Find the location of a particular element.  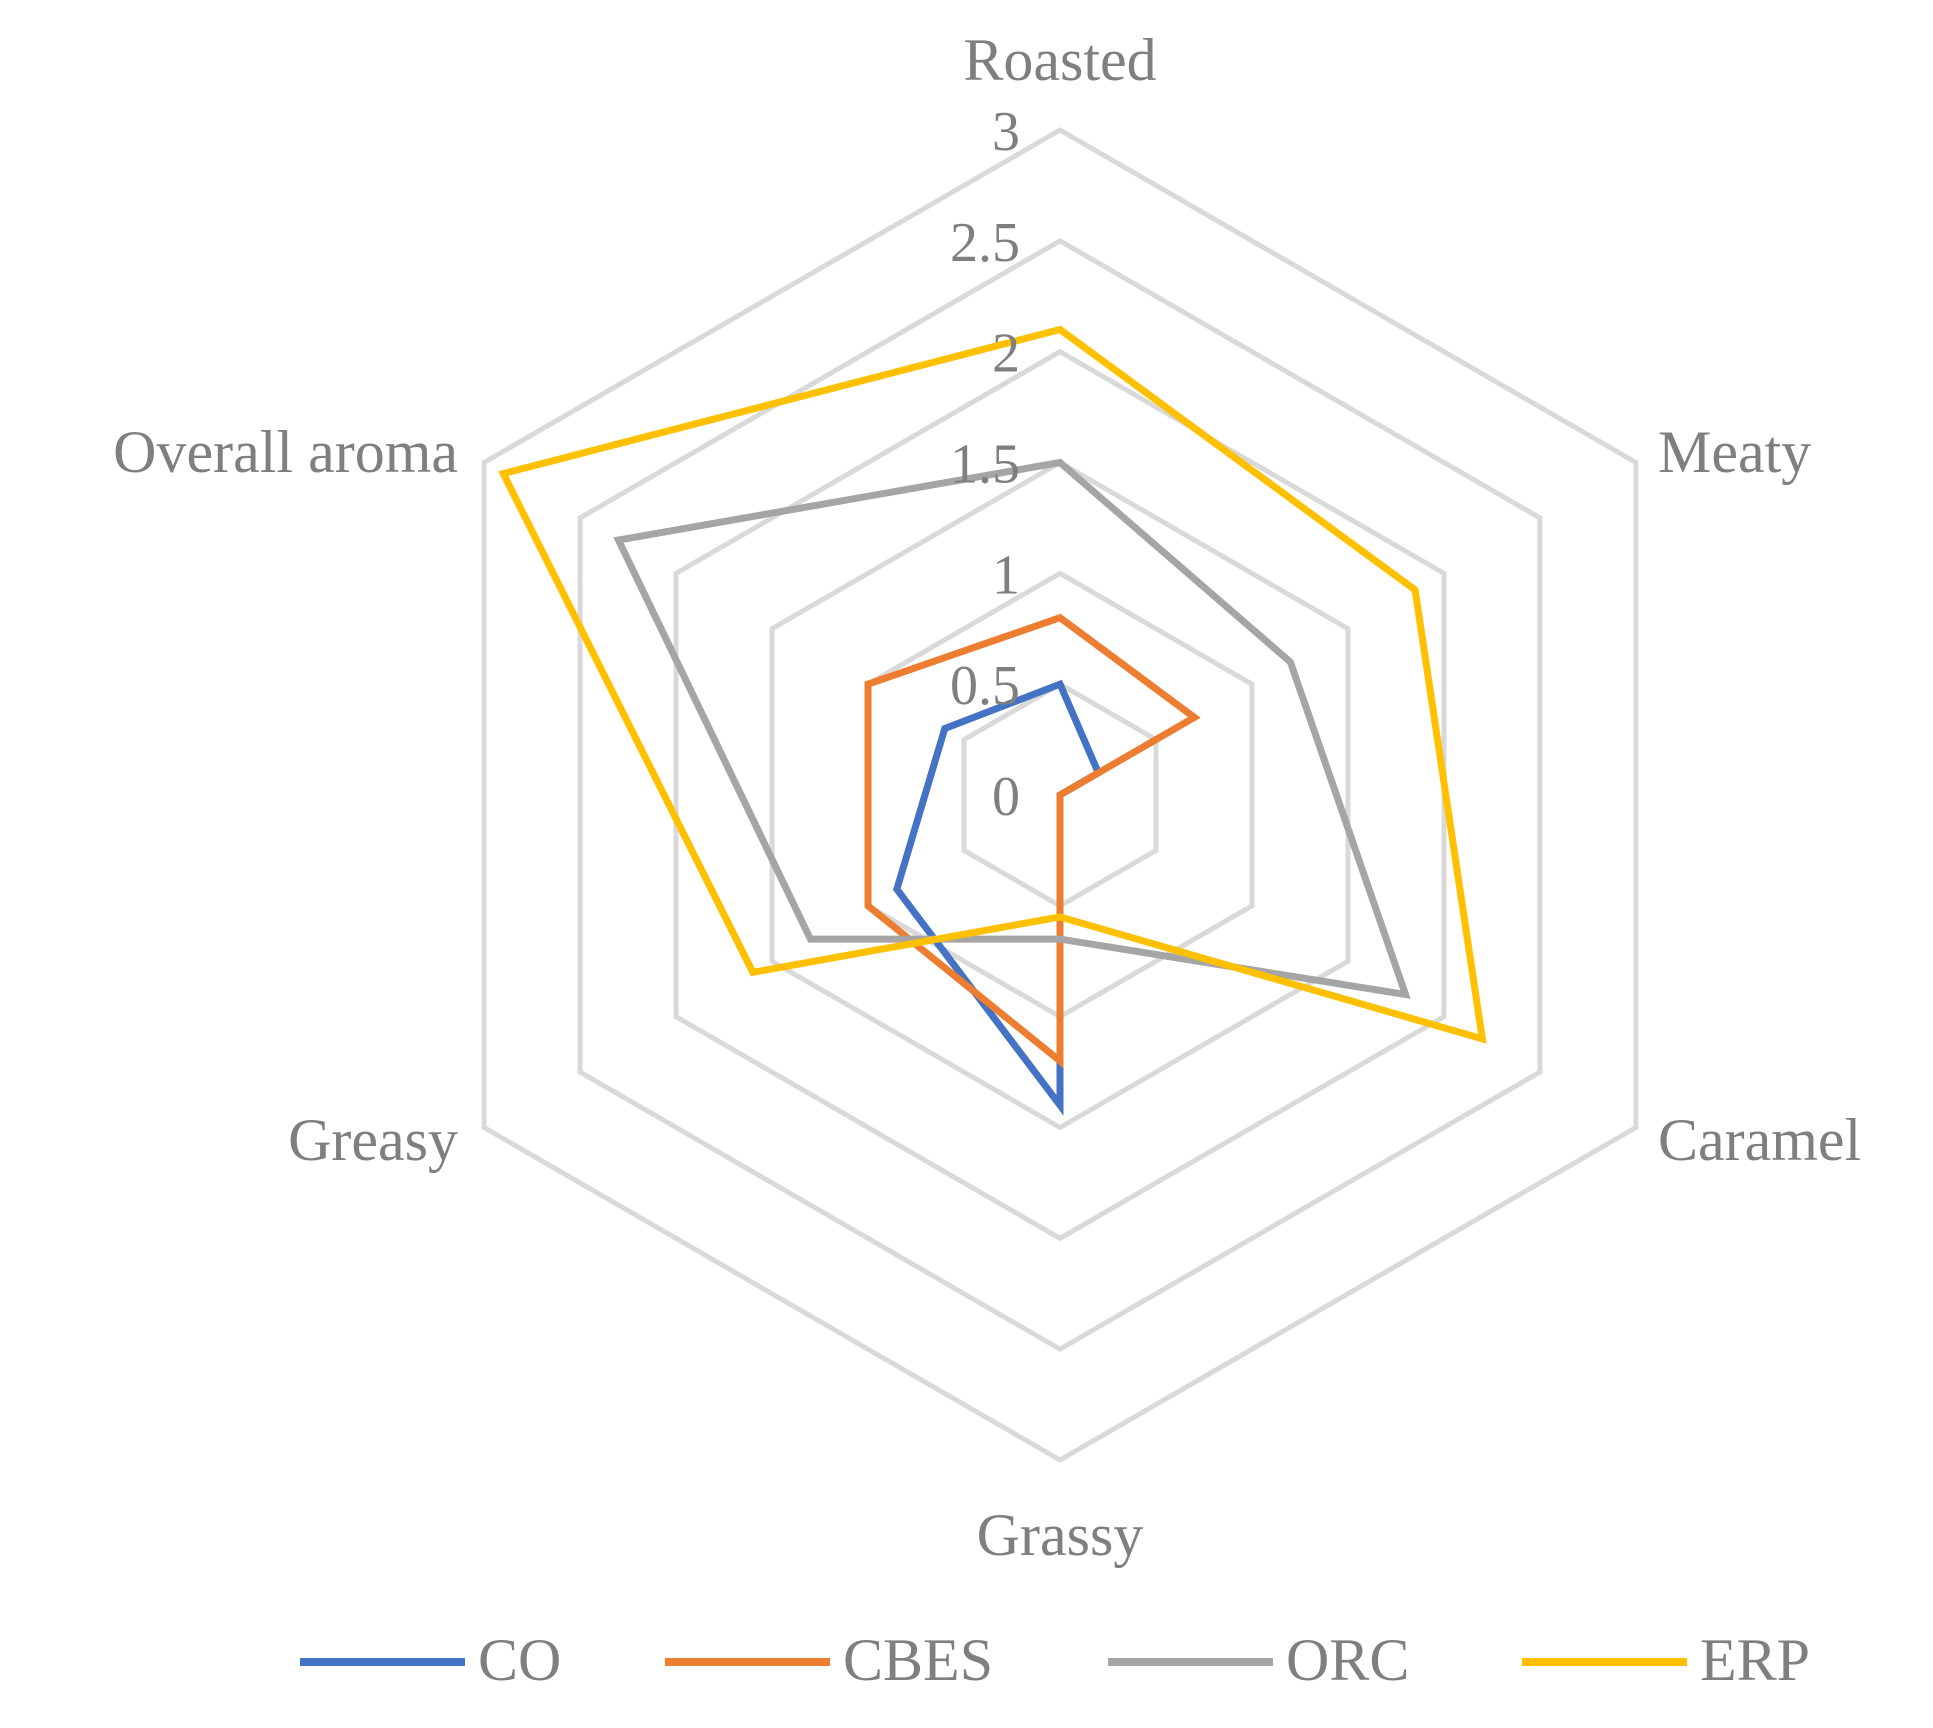

tick-label: 0.5 is located at coordinates (985, 686).